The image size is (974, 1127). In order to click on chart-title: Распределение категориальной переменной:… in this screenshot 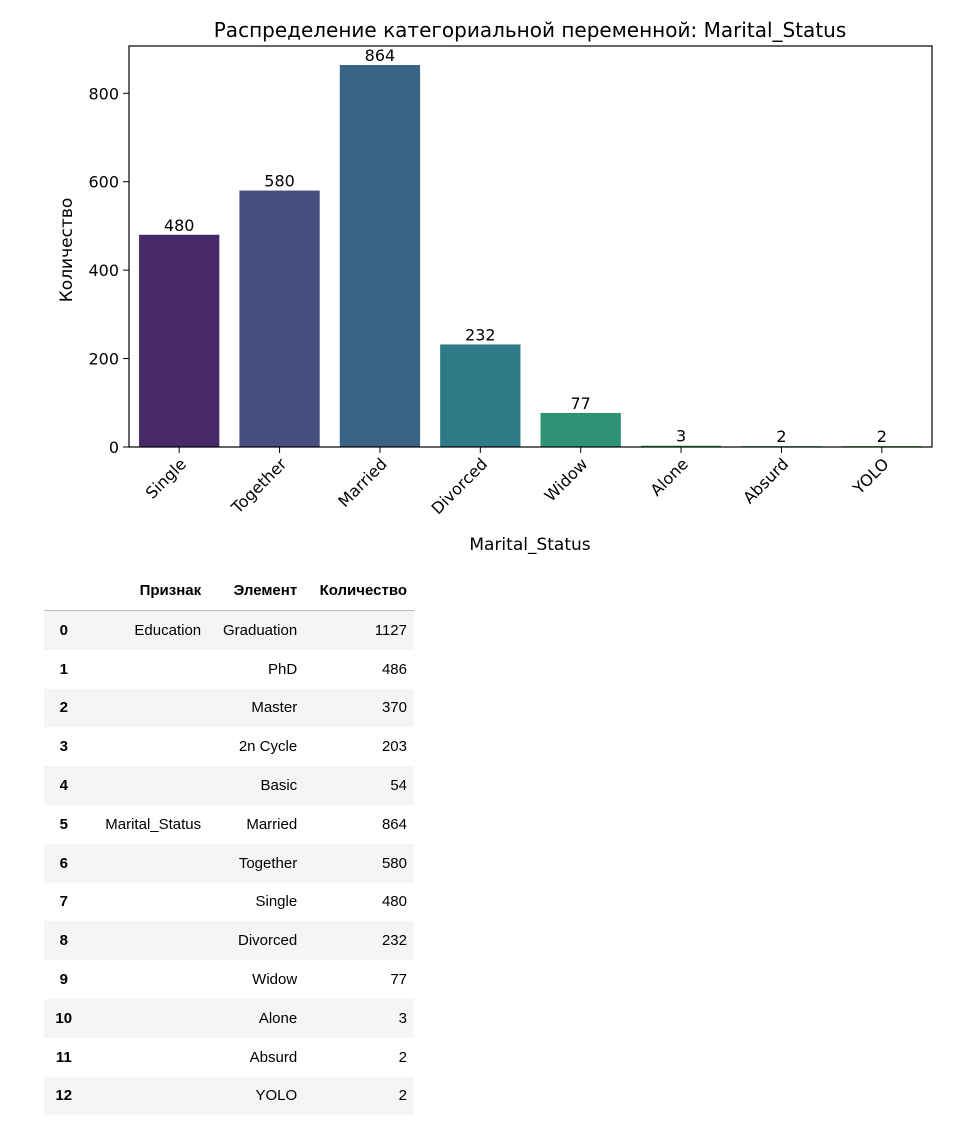, I will do `click(530, 30)`.